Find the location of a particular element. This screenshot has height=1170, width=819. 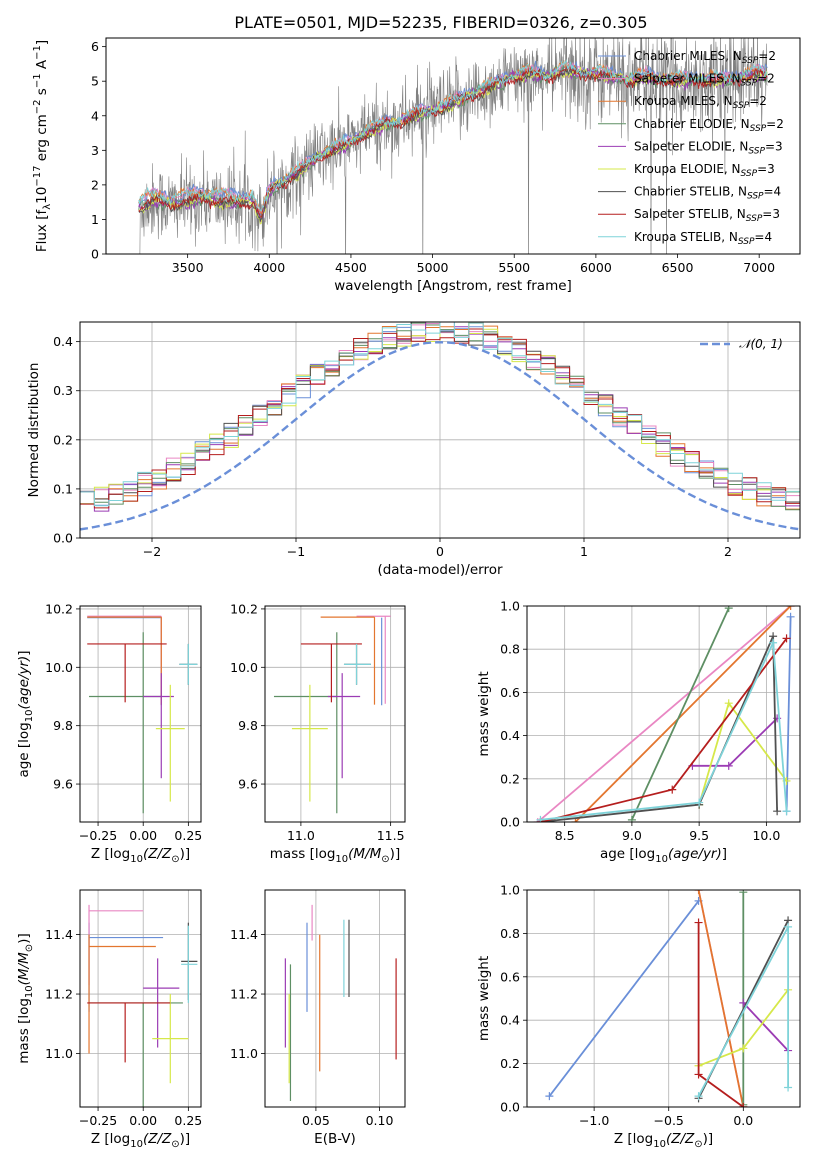

spectrum-x-tick-label: 4000 is located at coordinates (269, 267).